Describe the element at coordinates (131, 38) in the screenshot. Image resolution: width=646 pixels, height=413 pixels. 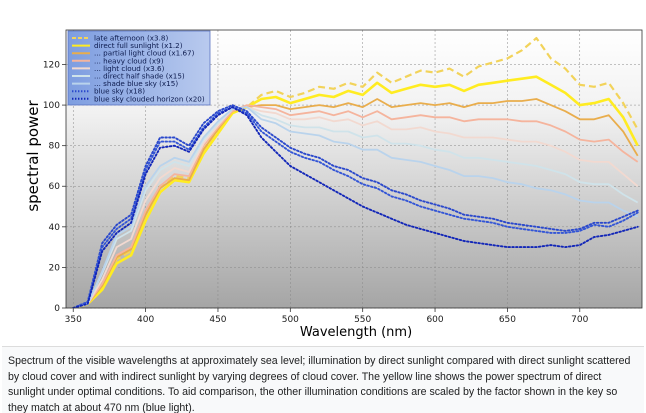
I see `legend-label: late afternoon (x3.8)` at that location.